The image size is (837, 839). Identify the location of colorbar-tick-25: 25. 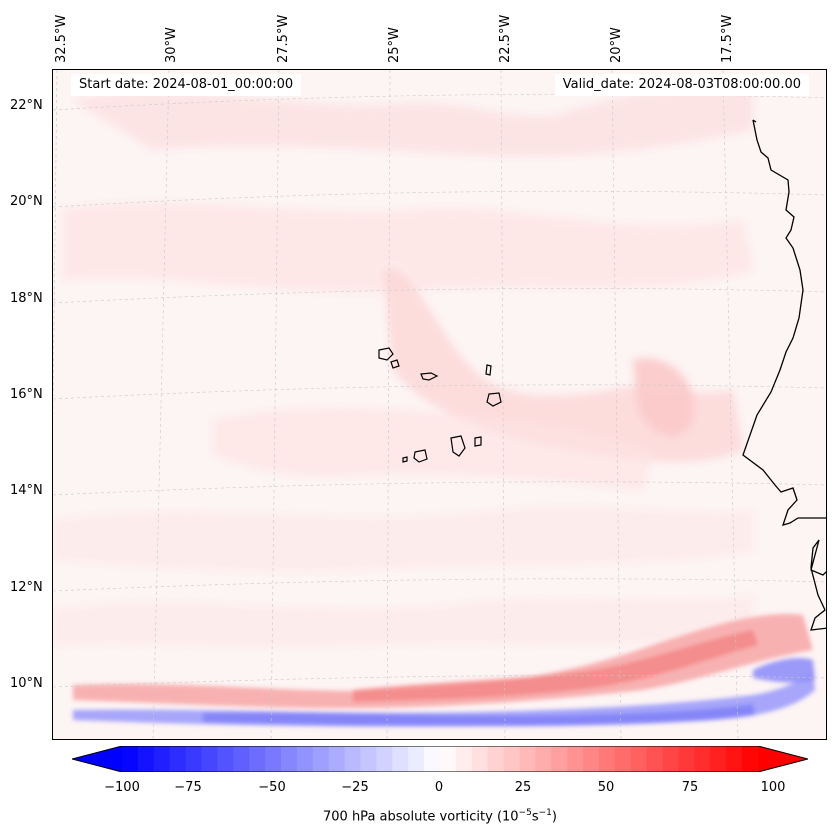
(523, 787).